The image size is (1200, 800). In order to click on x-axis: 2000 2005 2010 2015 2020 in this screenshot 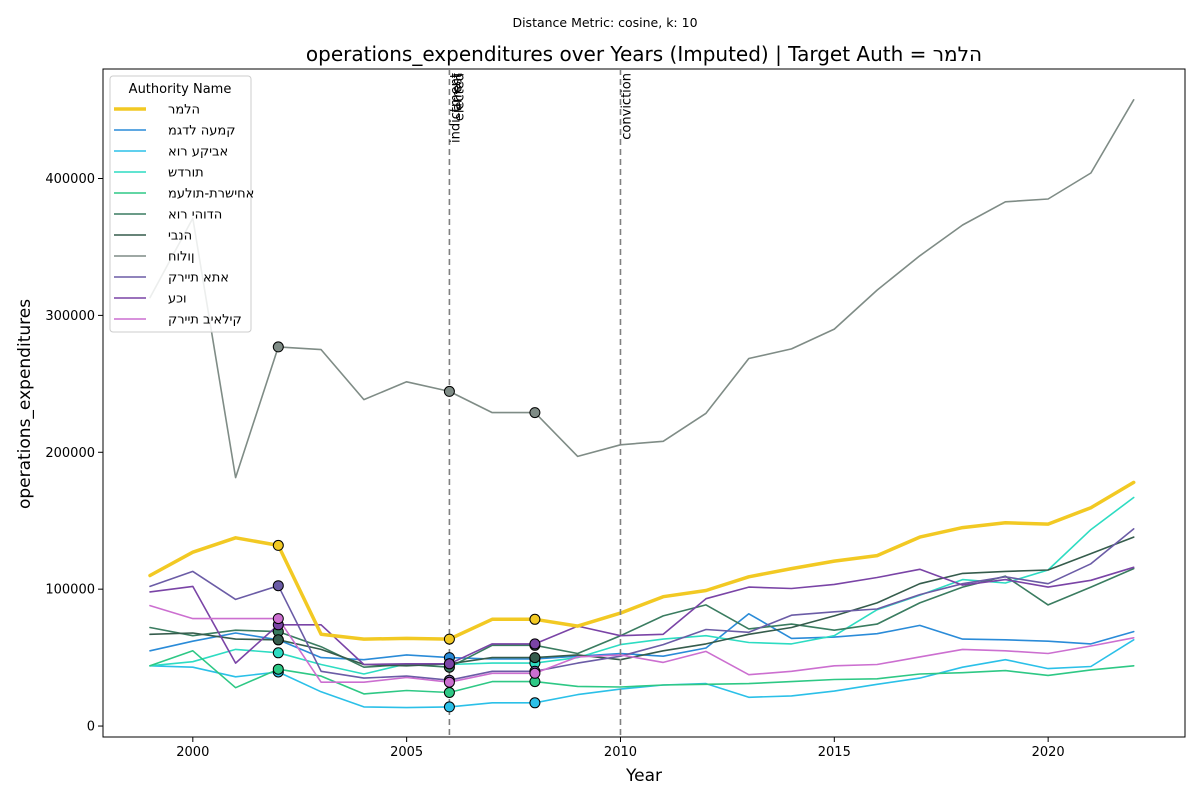, I will do `click(620, 748)`.